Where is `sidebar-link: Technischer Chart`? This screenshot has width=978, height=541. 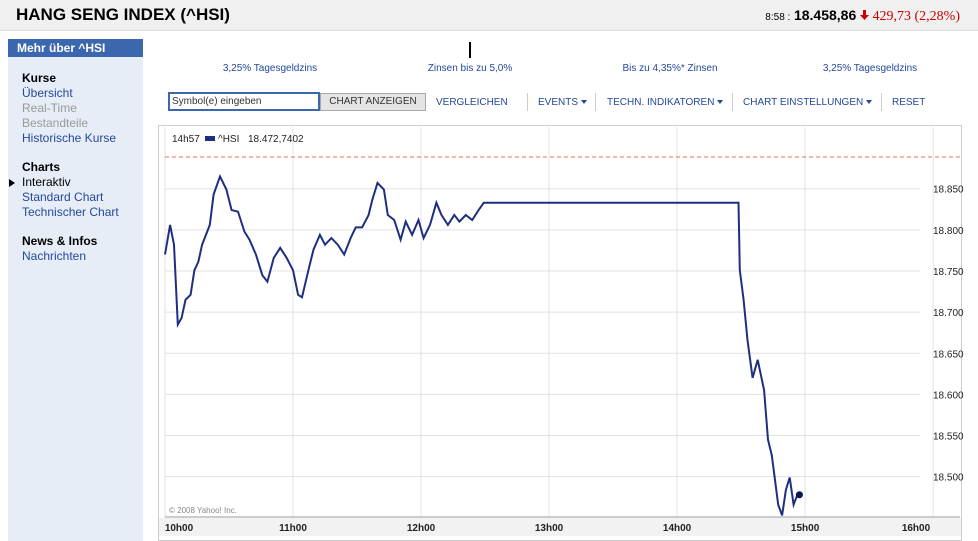
sidebar-link: Technischer Chart is located at coordinates (70, 212).